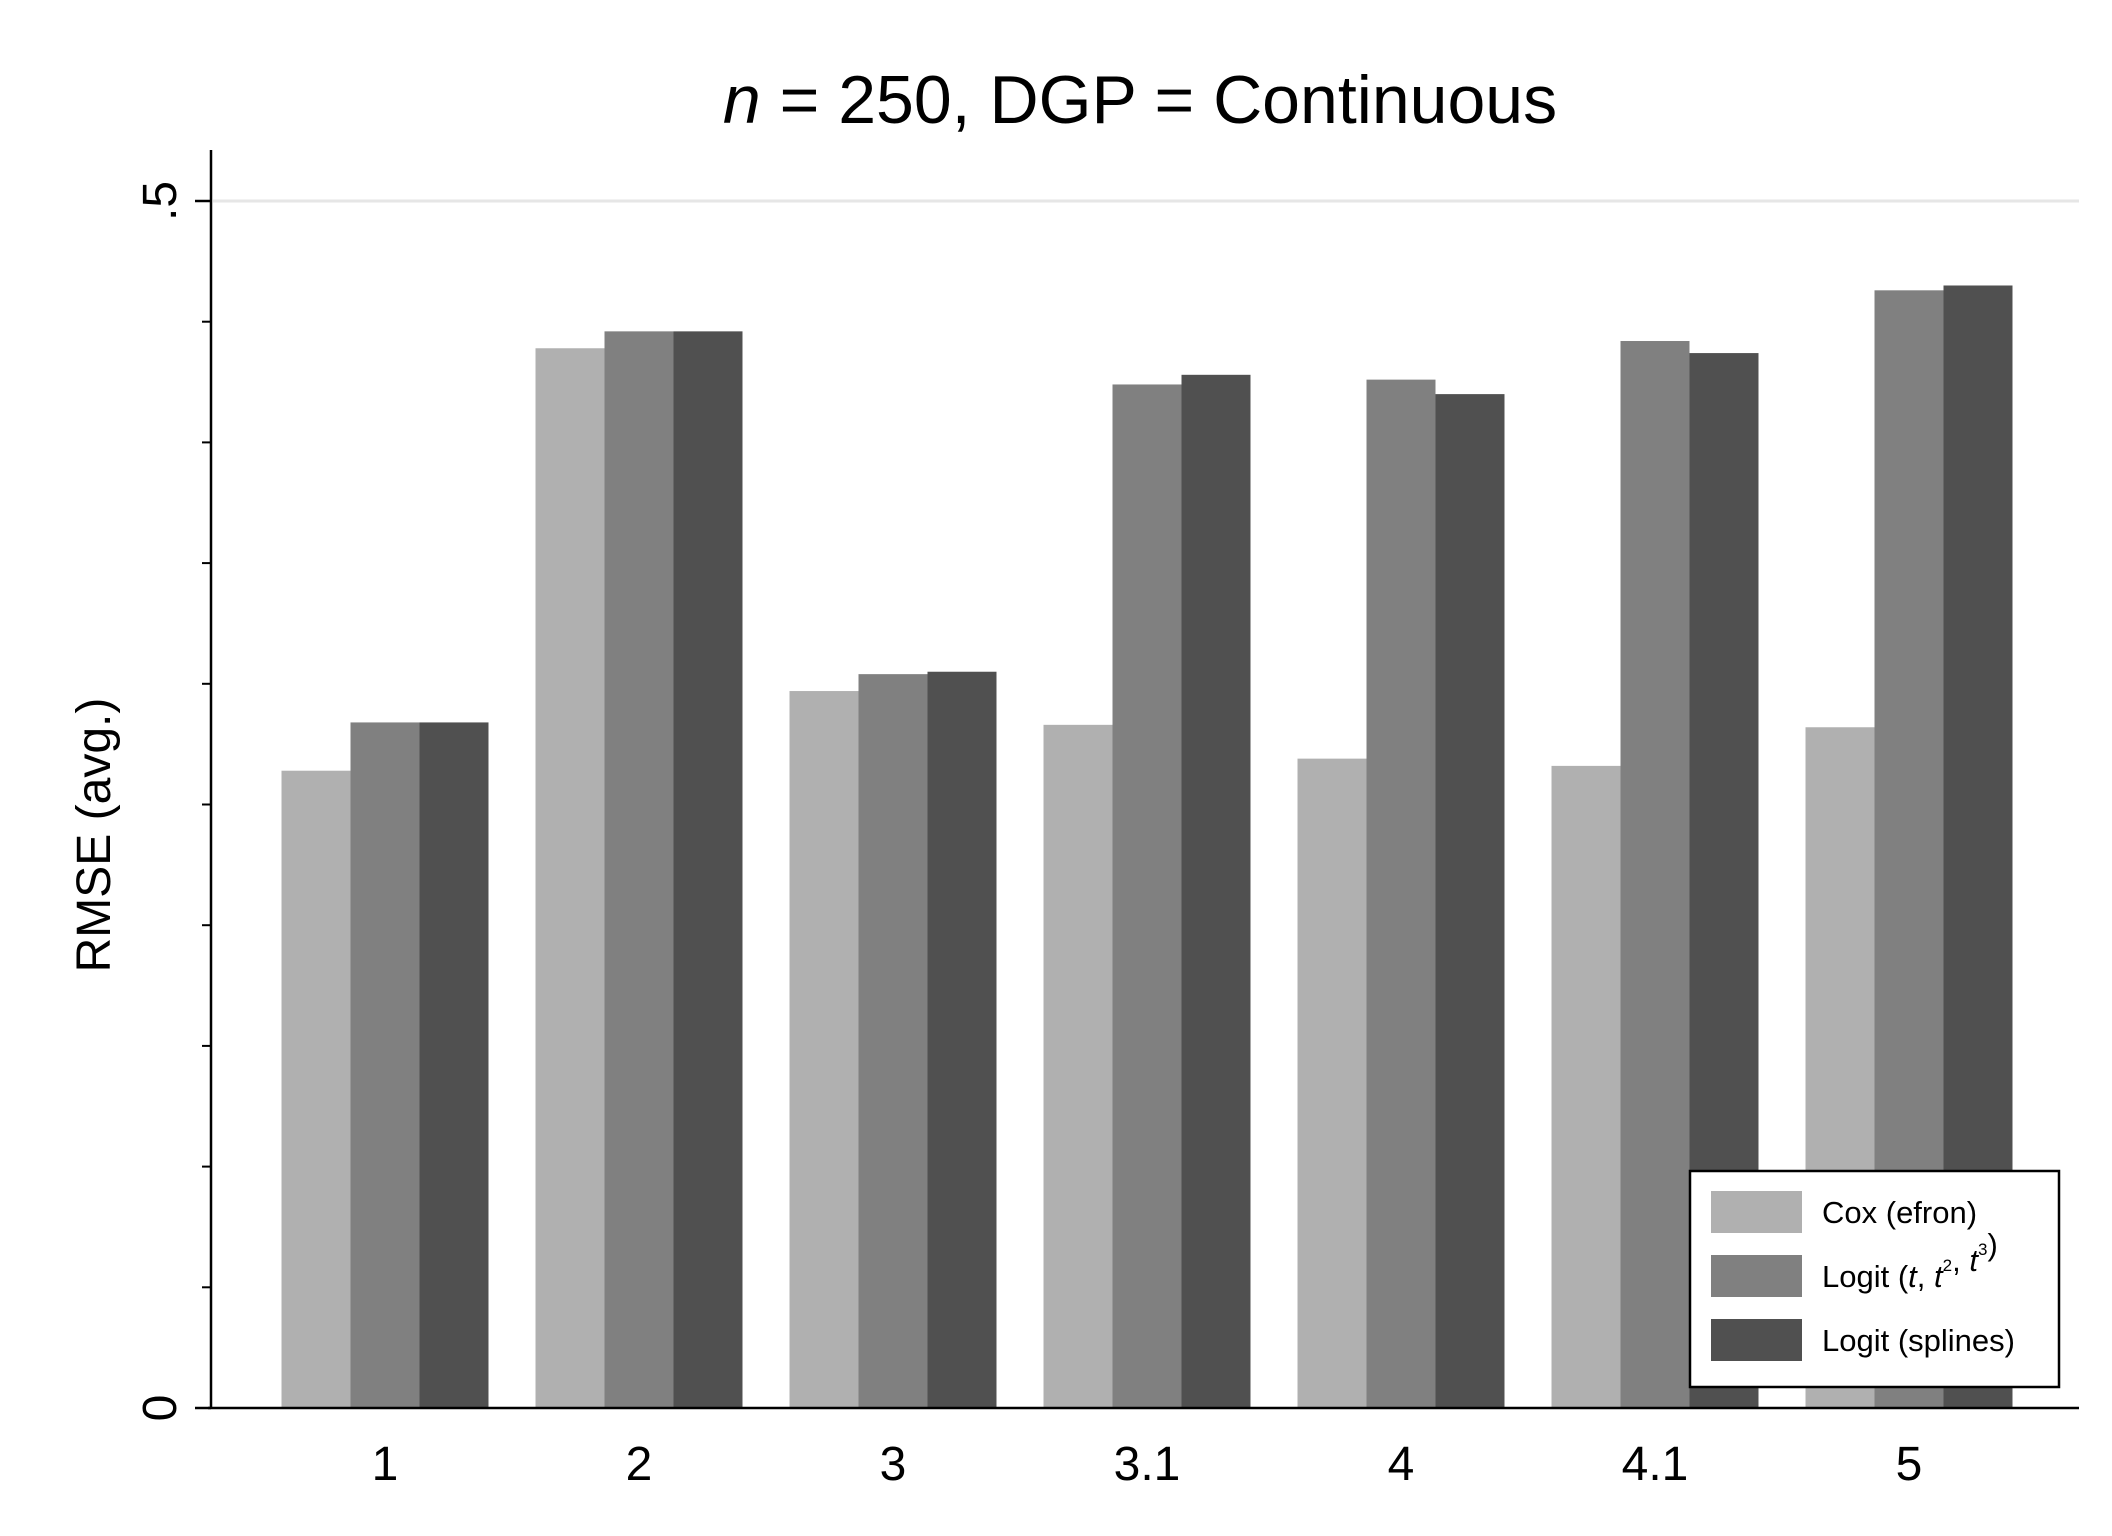 This screenshot has width=2112, height=1536. I want to click on x-tick-label: 5, so click(1909, 1464).